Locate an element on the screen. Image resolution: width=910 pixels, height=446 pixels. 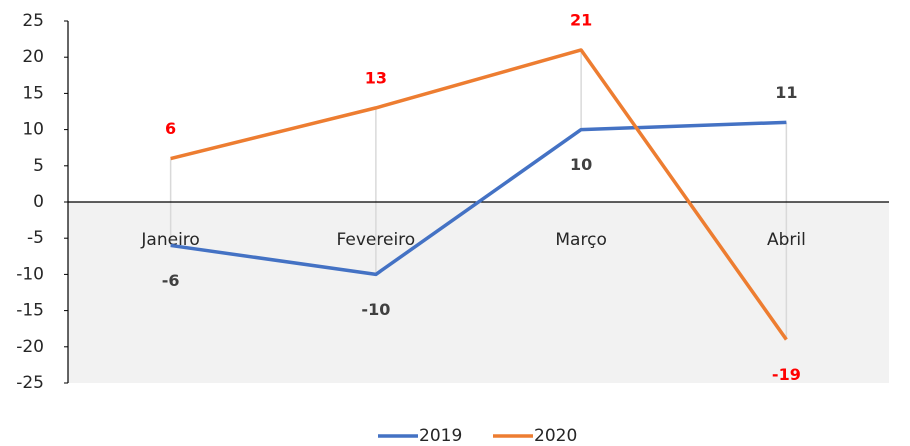
data-label: -10 is located at coordinates (375, 309).